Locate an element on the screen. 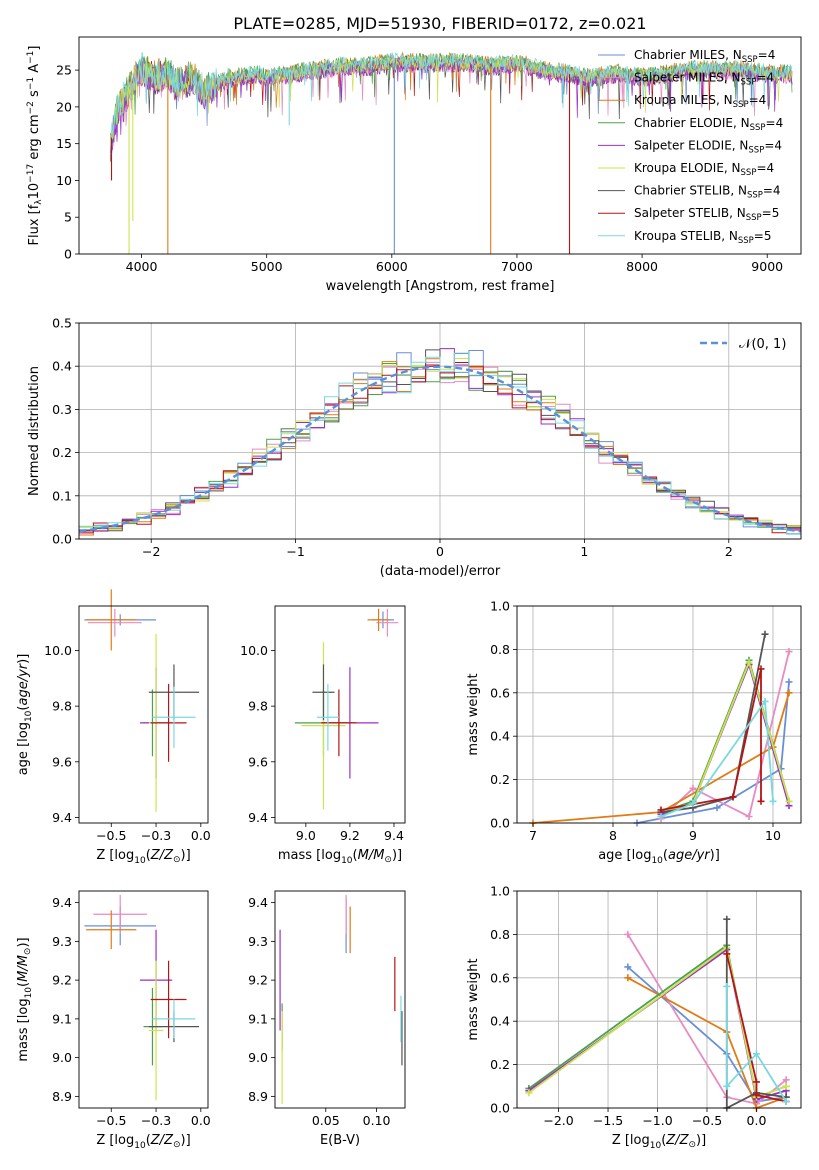 This screenshot has width=819, height=1170. mass_weight_vs_age-frame is located at coordinates (659, 714).